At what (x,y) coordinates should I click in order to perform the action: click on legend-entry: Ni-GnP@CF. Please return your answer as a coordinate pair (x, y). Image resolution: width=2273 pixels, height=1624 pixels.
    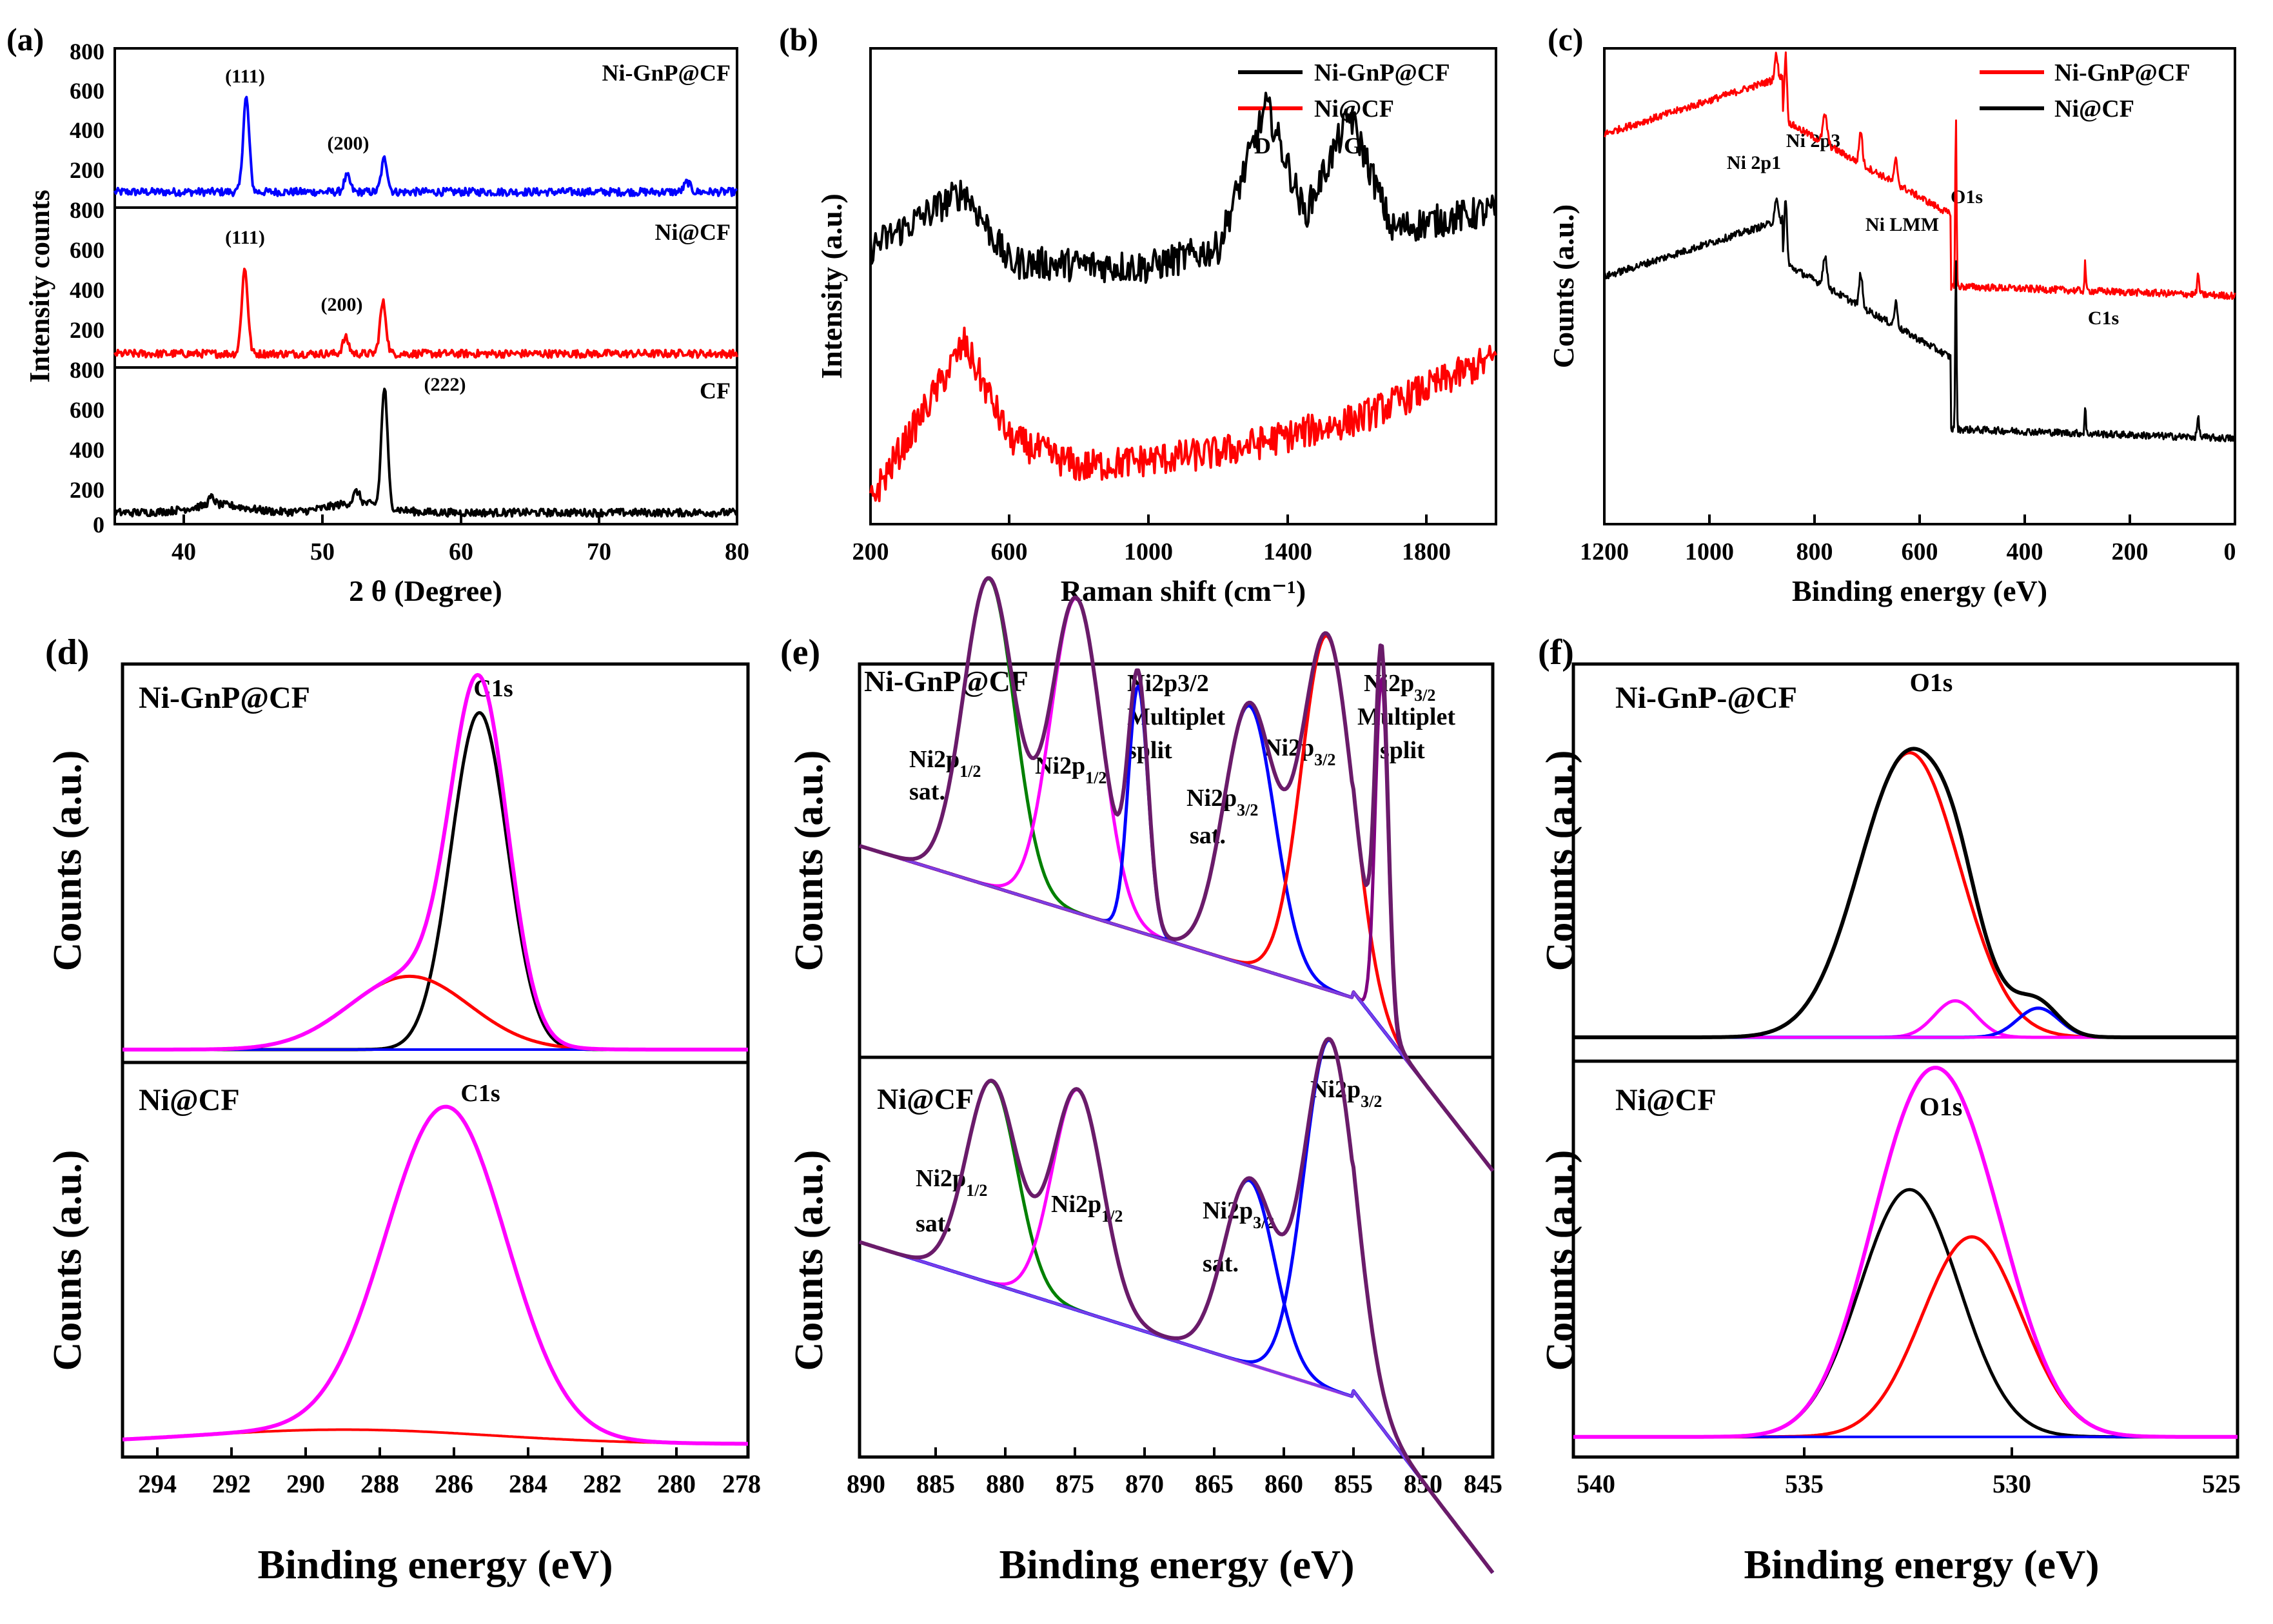
    Looking at the image, I should click on (2122, 72).